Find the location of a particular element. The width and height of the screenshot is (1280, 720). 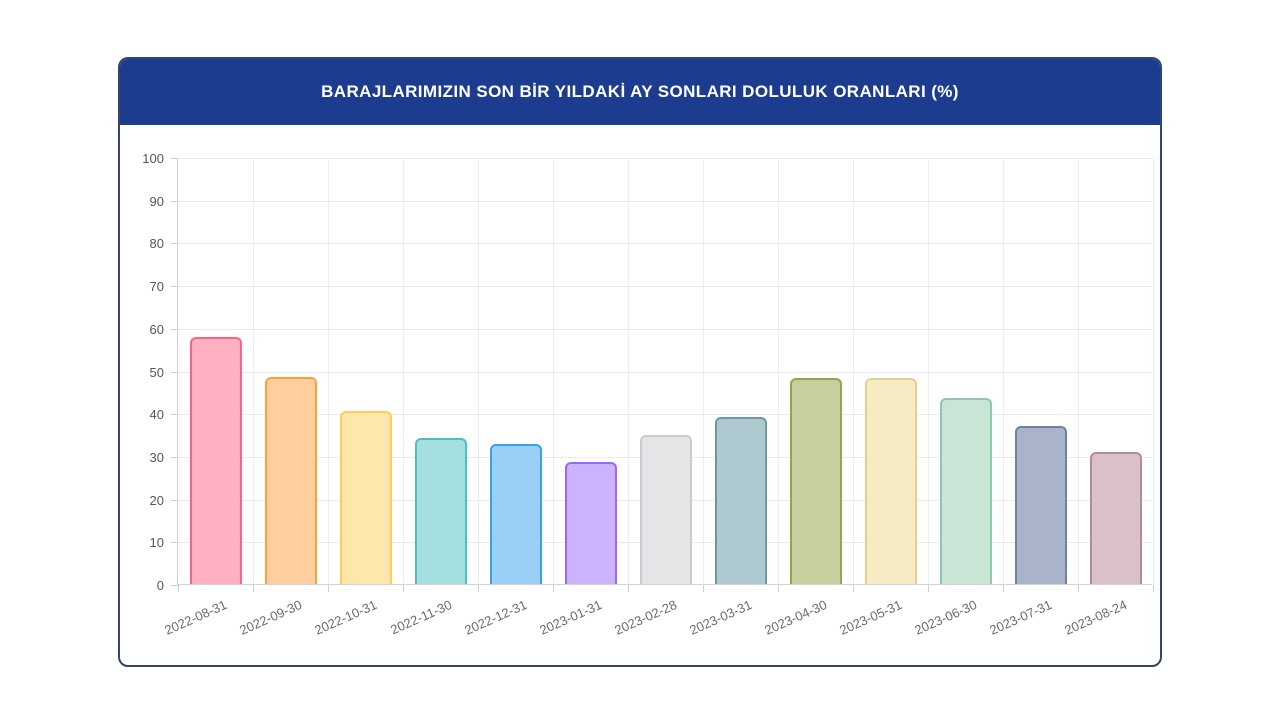

y-tick-label: 60 is located at coordinates (156, 329).